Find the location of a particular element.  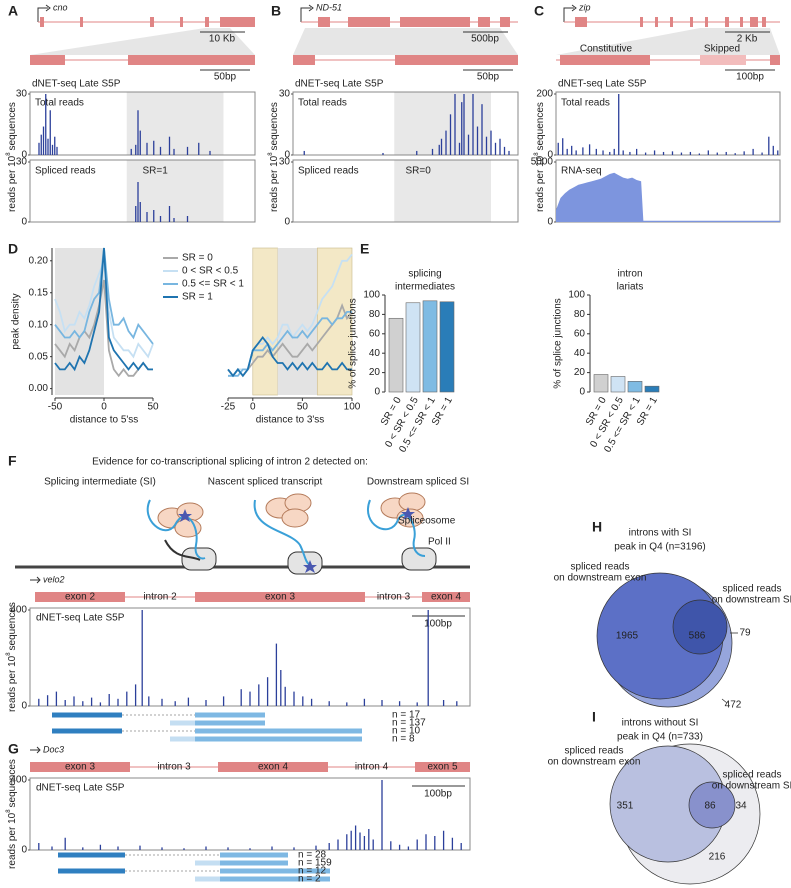

panel-title: introns without SI is located at coordinates (660, 723).